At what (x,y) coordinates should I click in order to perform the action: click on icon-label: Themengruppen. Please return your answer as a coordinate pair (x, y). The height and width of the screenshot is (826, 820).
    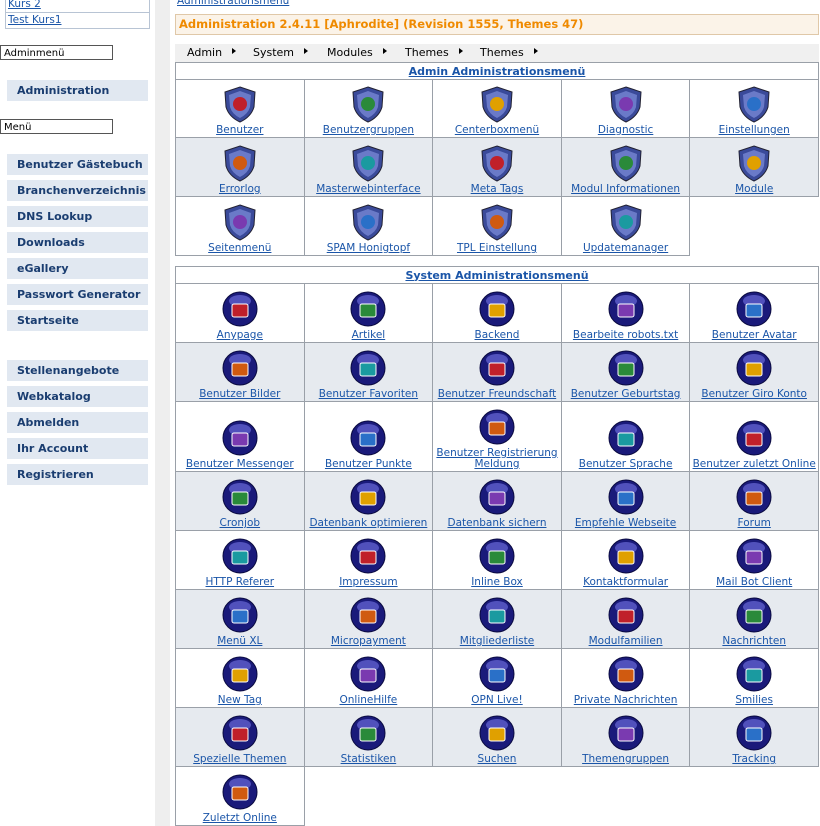
    Looking at the image, I should click on (626, 759).